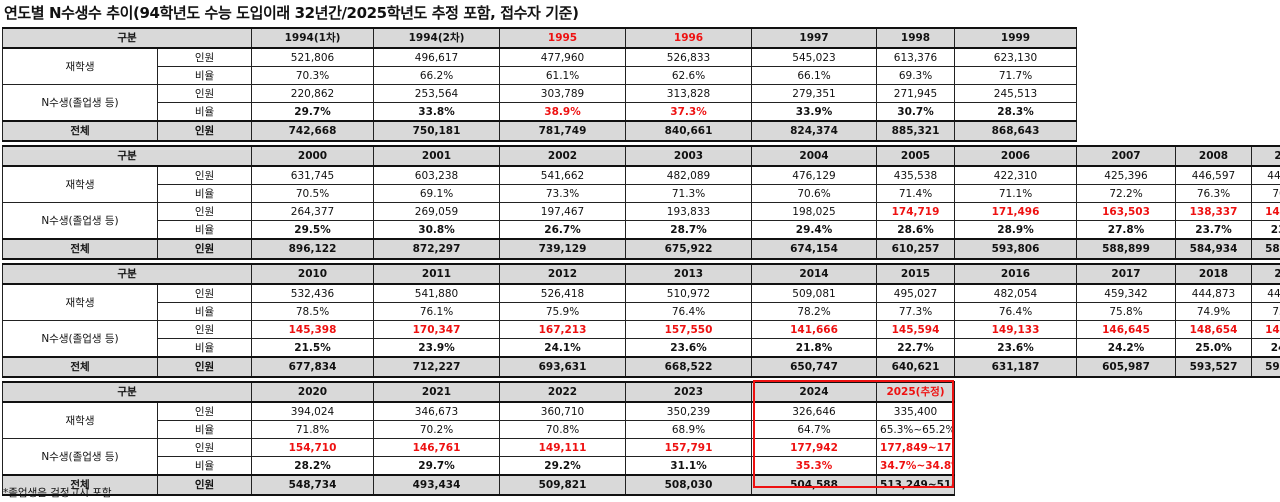 Image resolution: width=1280 pixels, height=502 pixels. I want to click on year-header: 1997, so click(814, 38).